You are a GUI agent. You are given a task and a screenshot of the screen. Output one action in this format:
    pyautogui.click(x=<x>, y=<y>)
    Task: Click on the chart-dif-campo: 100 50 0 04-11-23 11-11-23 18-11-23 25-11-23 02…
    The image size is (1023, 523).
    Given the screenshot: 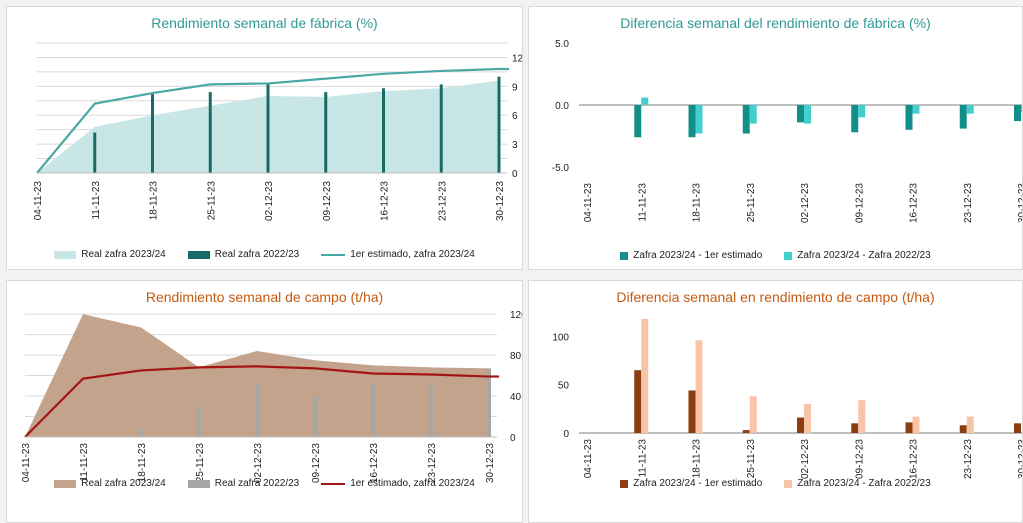 What is the action you would take?
    pyautogui.click(x=787, y=398)
    